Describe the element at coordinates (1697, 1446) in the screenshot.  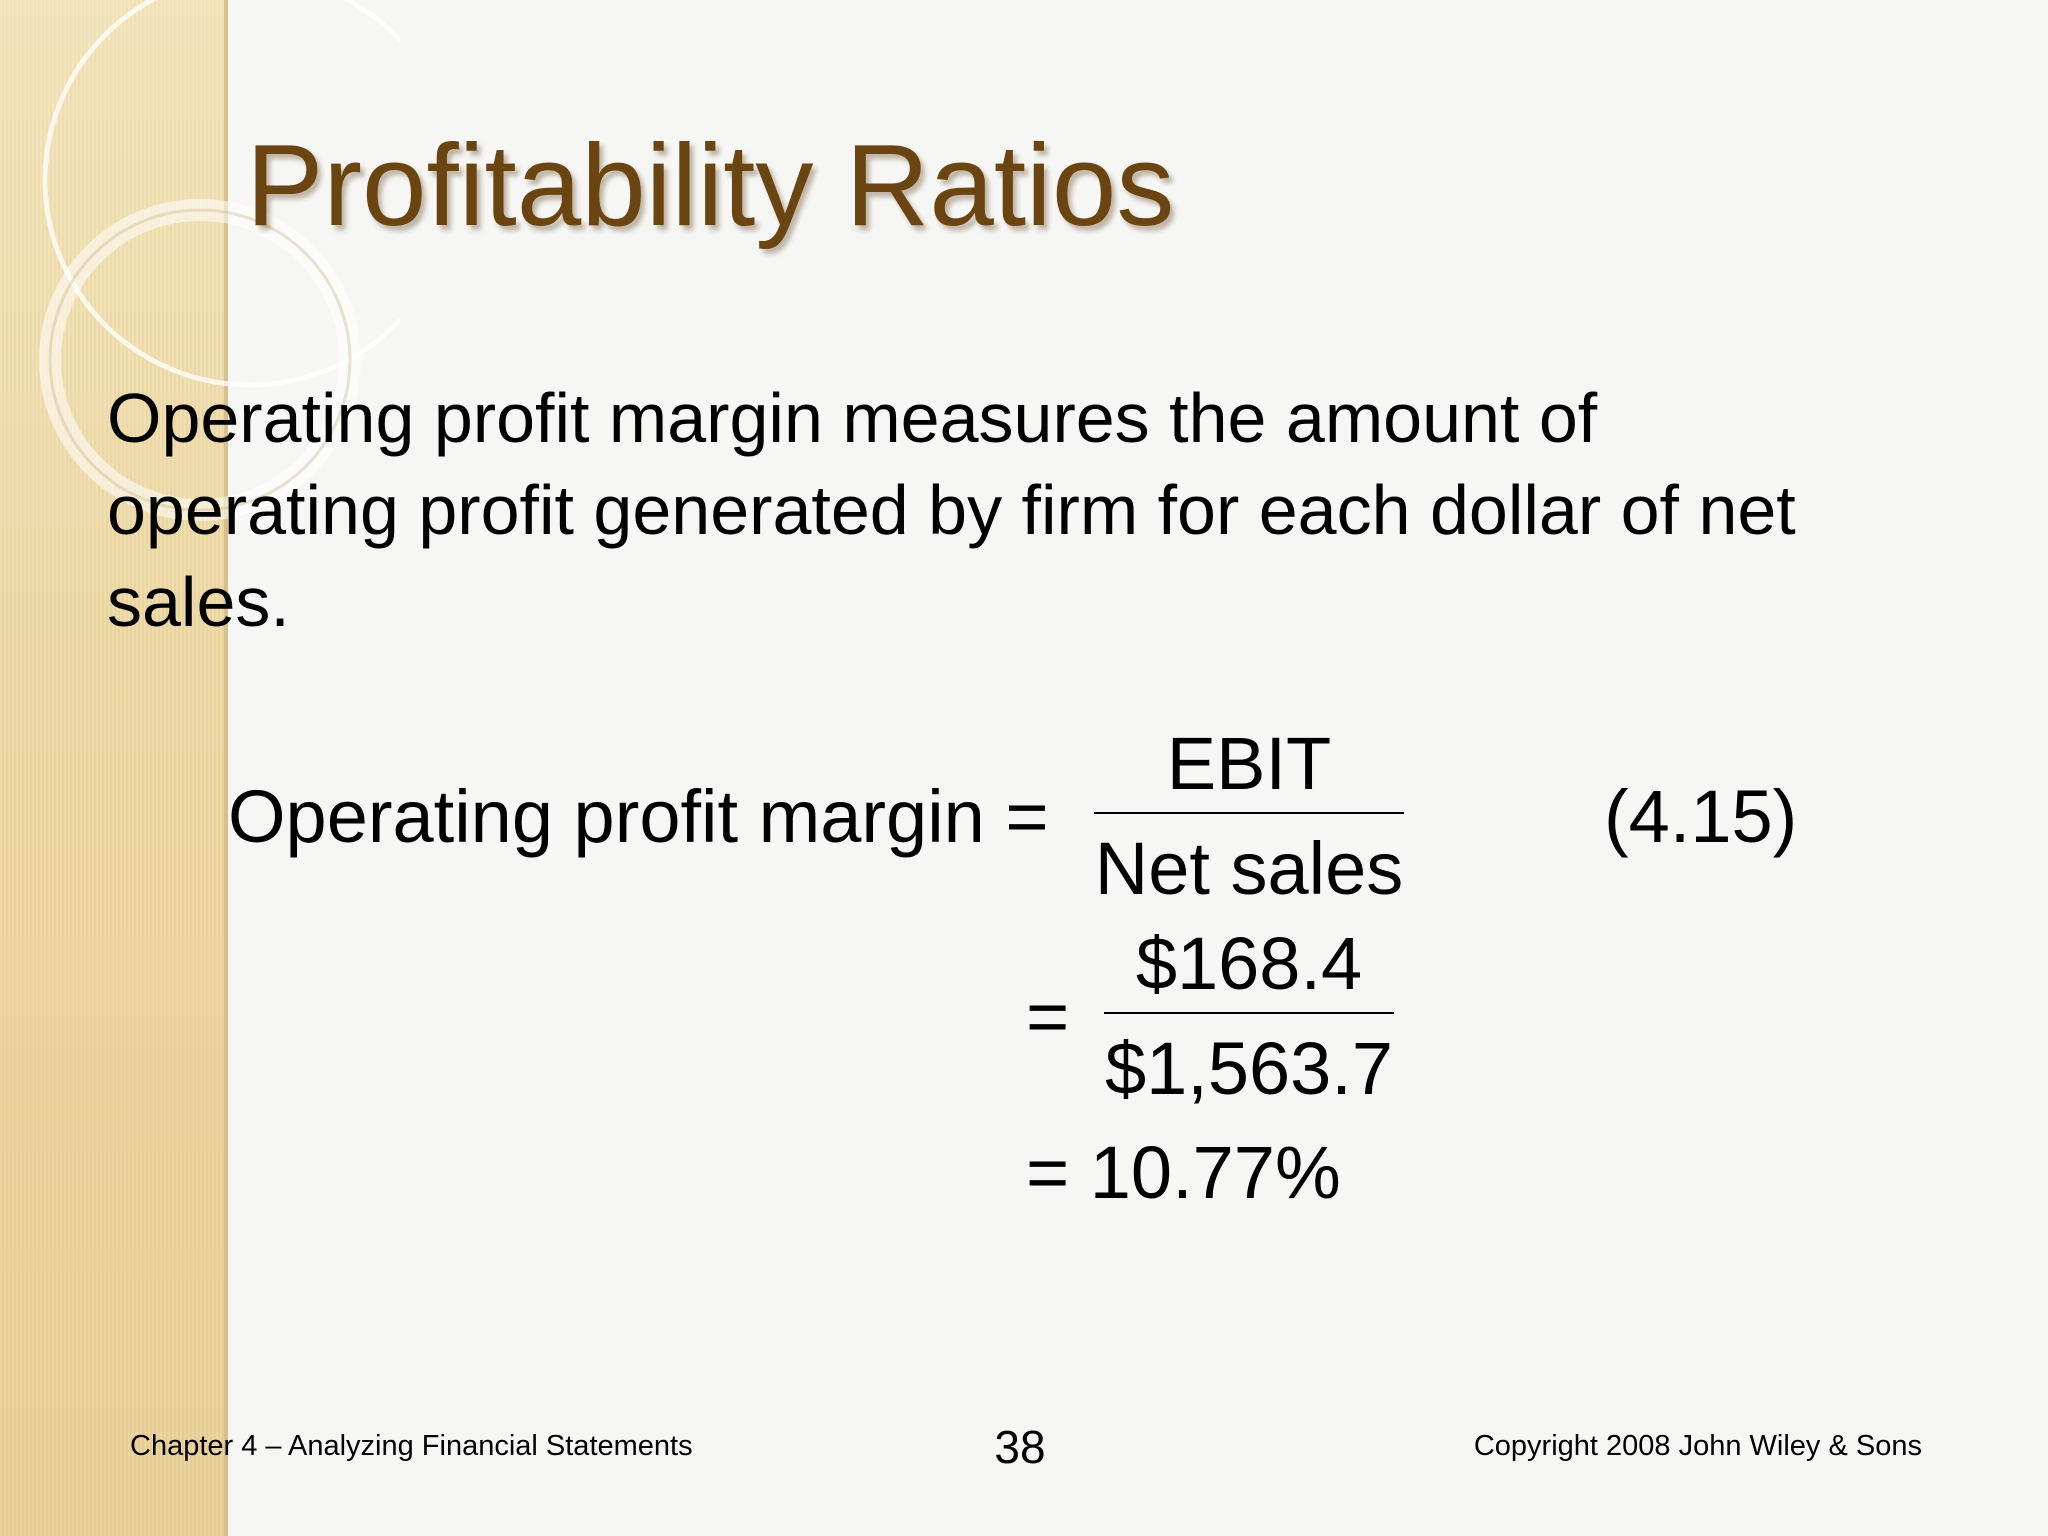
I see `footer-copyright: Copyright 2008 John Wiley & Sons` at that location.